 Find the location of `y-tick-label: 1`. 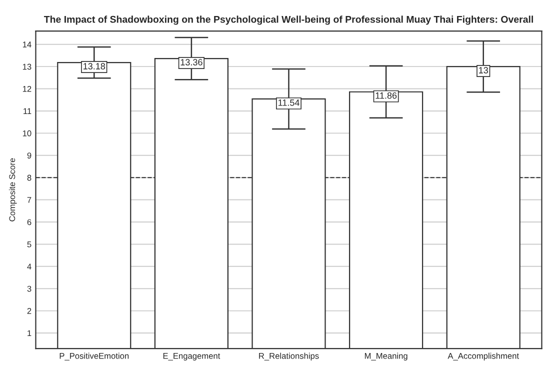

y-tick-label: 1 is located at coordinates (30, 333).